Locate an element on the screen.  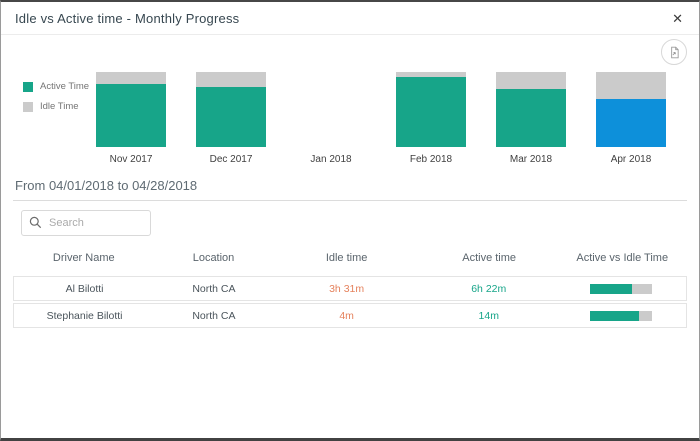
export-report-icon is located at coordinates (674, 52).